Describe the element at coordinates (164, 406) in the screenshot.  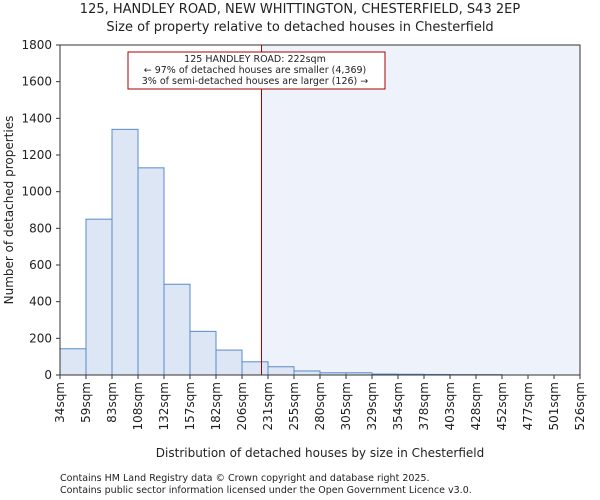
I see `x-tick-label: 132sqm` at that location.